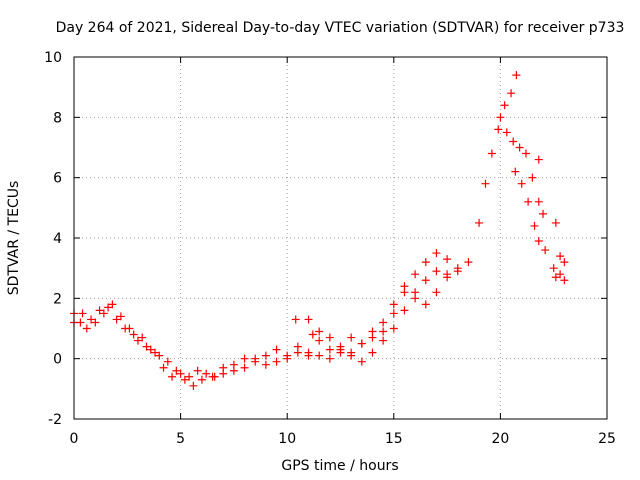 The image size is (640, 480). I want to click on x-tick-label: 5, so click(180, 439).